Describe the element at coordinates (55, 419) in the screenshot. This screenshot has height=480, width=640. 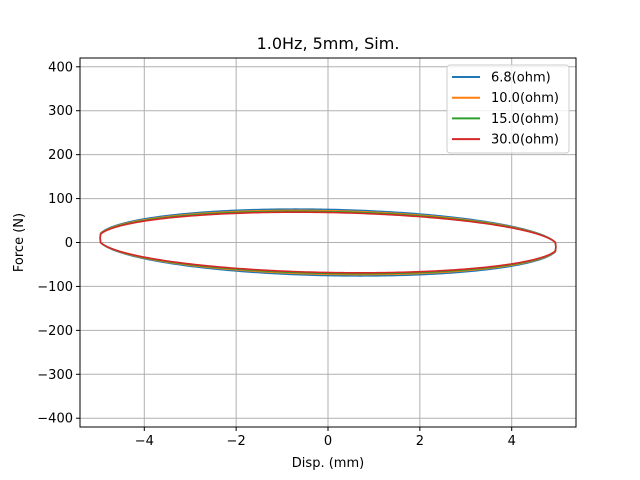
I see `y-tick-label: −400` at that location.